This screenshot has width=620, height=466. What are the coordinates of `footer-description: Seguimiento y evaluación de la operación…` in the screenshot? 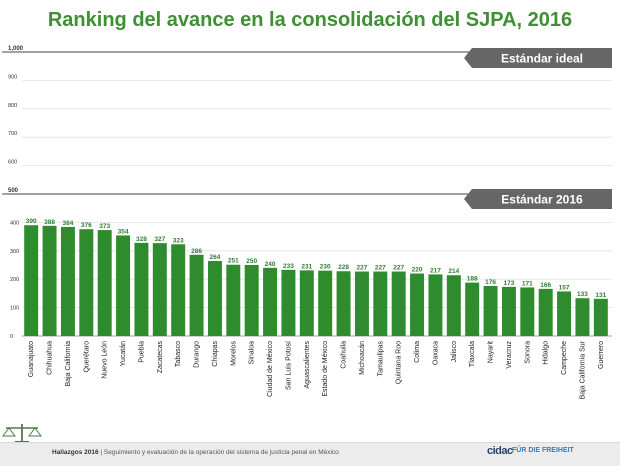 It's located at (221, 452).